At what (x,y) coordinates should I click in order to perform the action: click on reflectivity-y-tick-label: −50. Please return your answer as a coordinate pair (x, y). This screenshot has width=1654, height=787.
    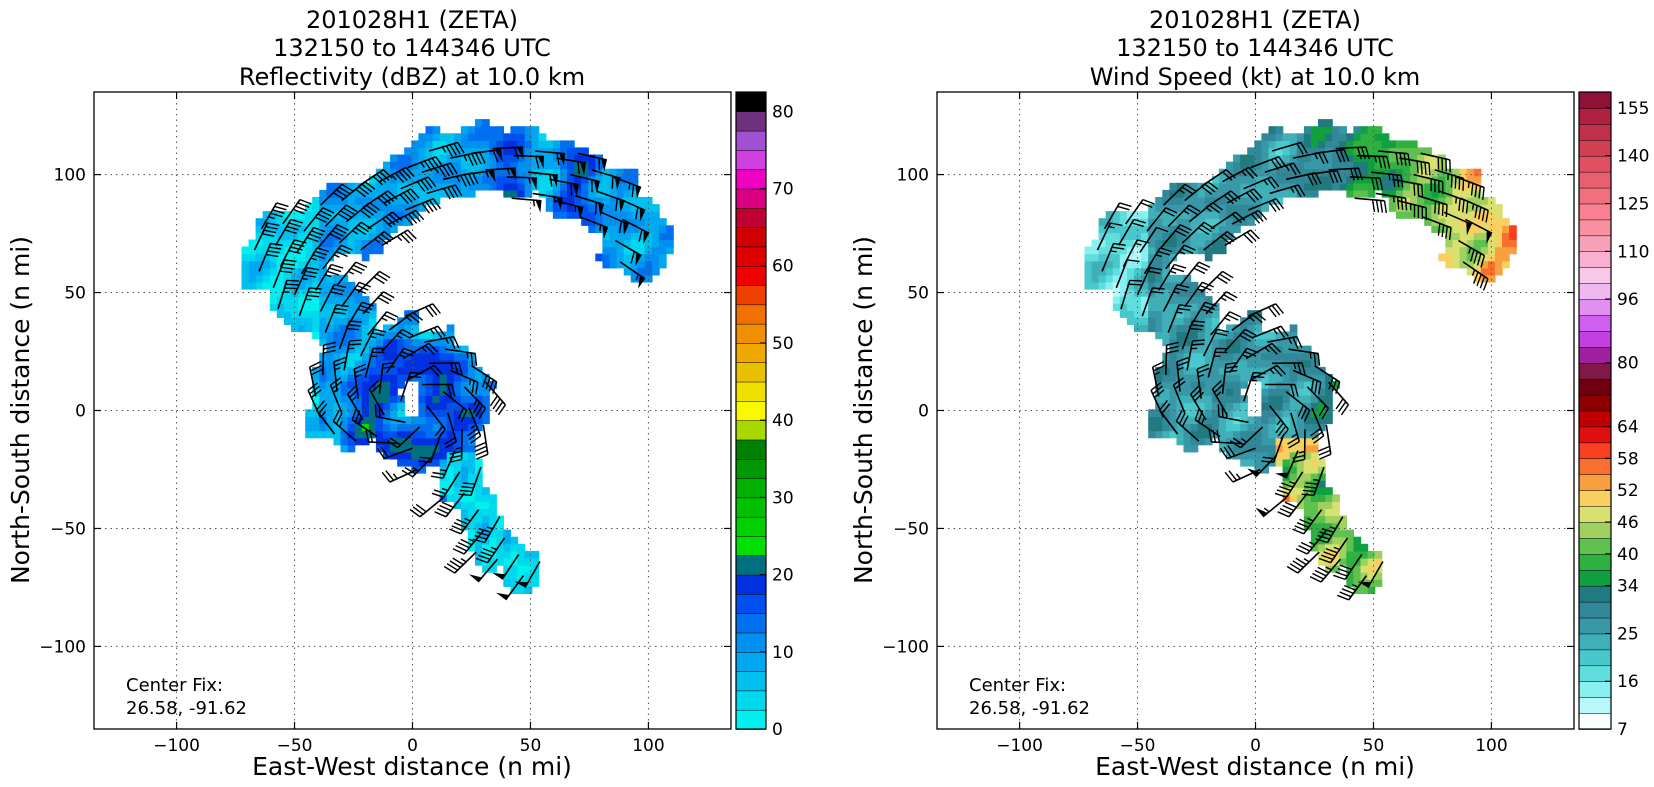
    Looking at the image, I should click on (68, 529).